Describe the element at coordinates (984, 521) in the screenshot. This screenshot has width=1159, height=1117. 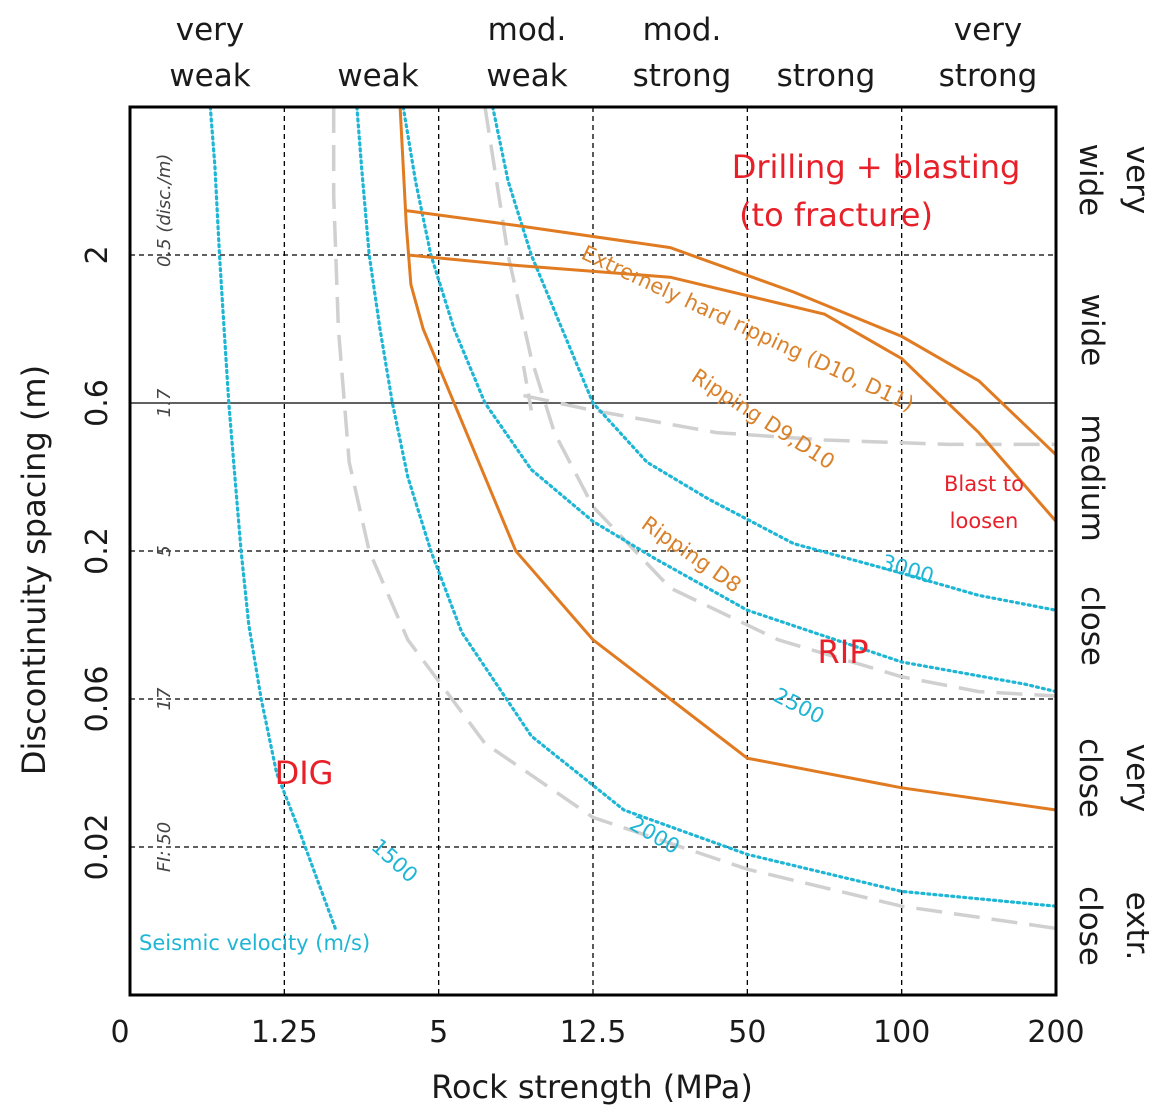
I see `blast-zone-label-2: loosen` at that location.